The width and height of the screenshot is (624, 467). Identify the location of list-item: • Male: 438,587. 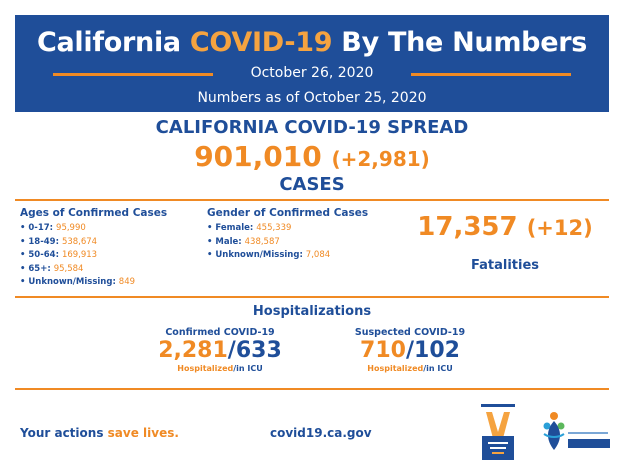
(243, 241).